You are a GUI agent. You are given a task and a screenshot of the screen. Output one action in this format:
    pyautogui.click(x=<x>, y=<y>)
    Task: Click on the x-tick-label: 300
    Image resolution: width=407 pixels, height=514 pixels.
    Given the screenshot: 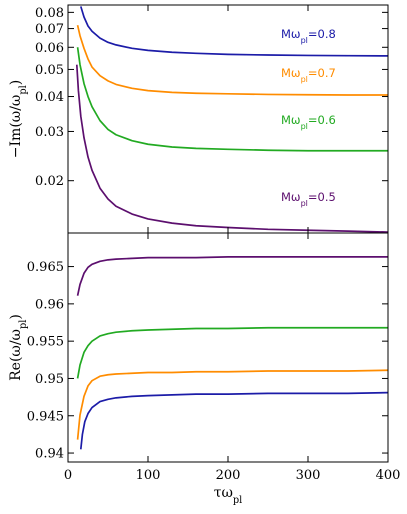 What is the action you would take?
    pyautogui.click(x=308, y=475)
    